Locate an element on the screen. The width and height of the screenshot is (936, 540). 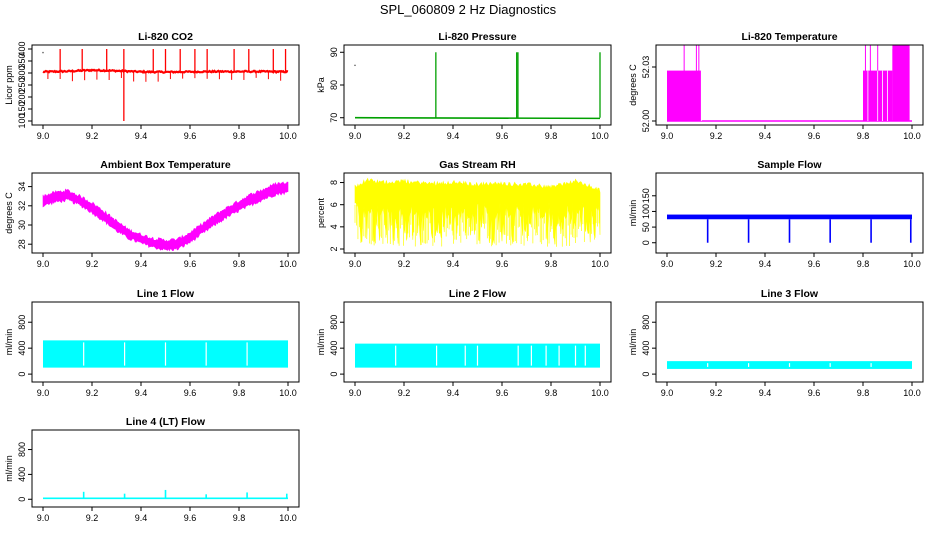
series-rh is located at coordinates (477, 212).